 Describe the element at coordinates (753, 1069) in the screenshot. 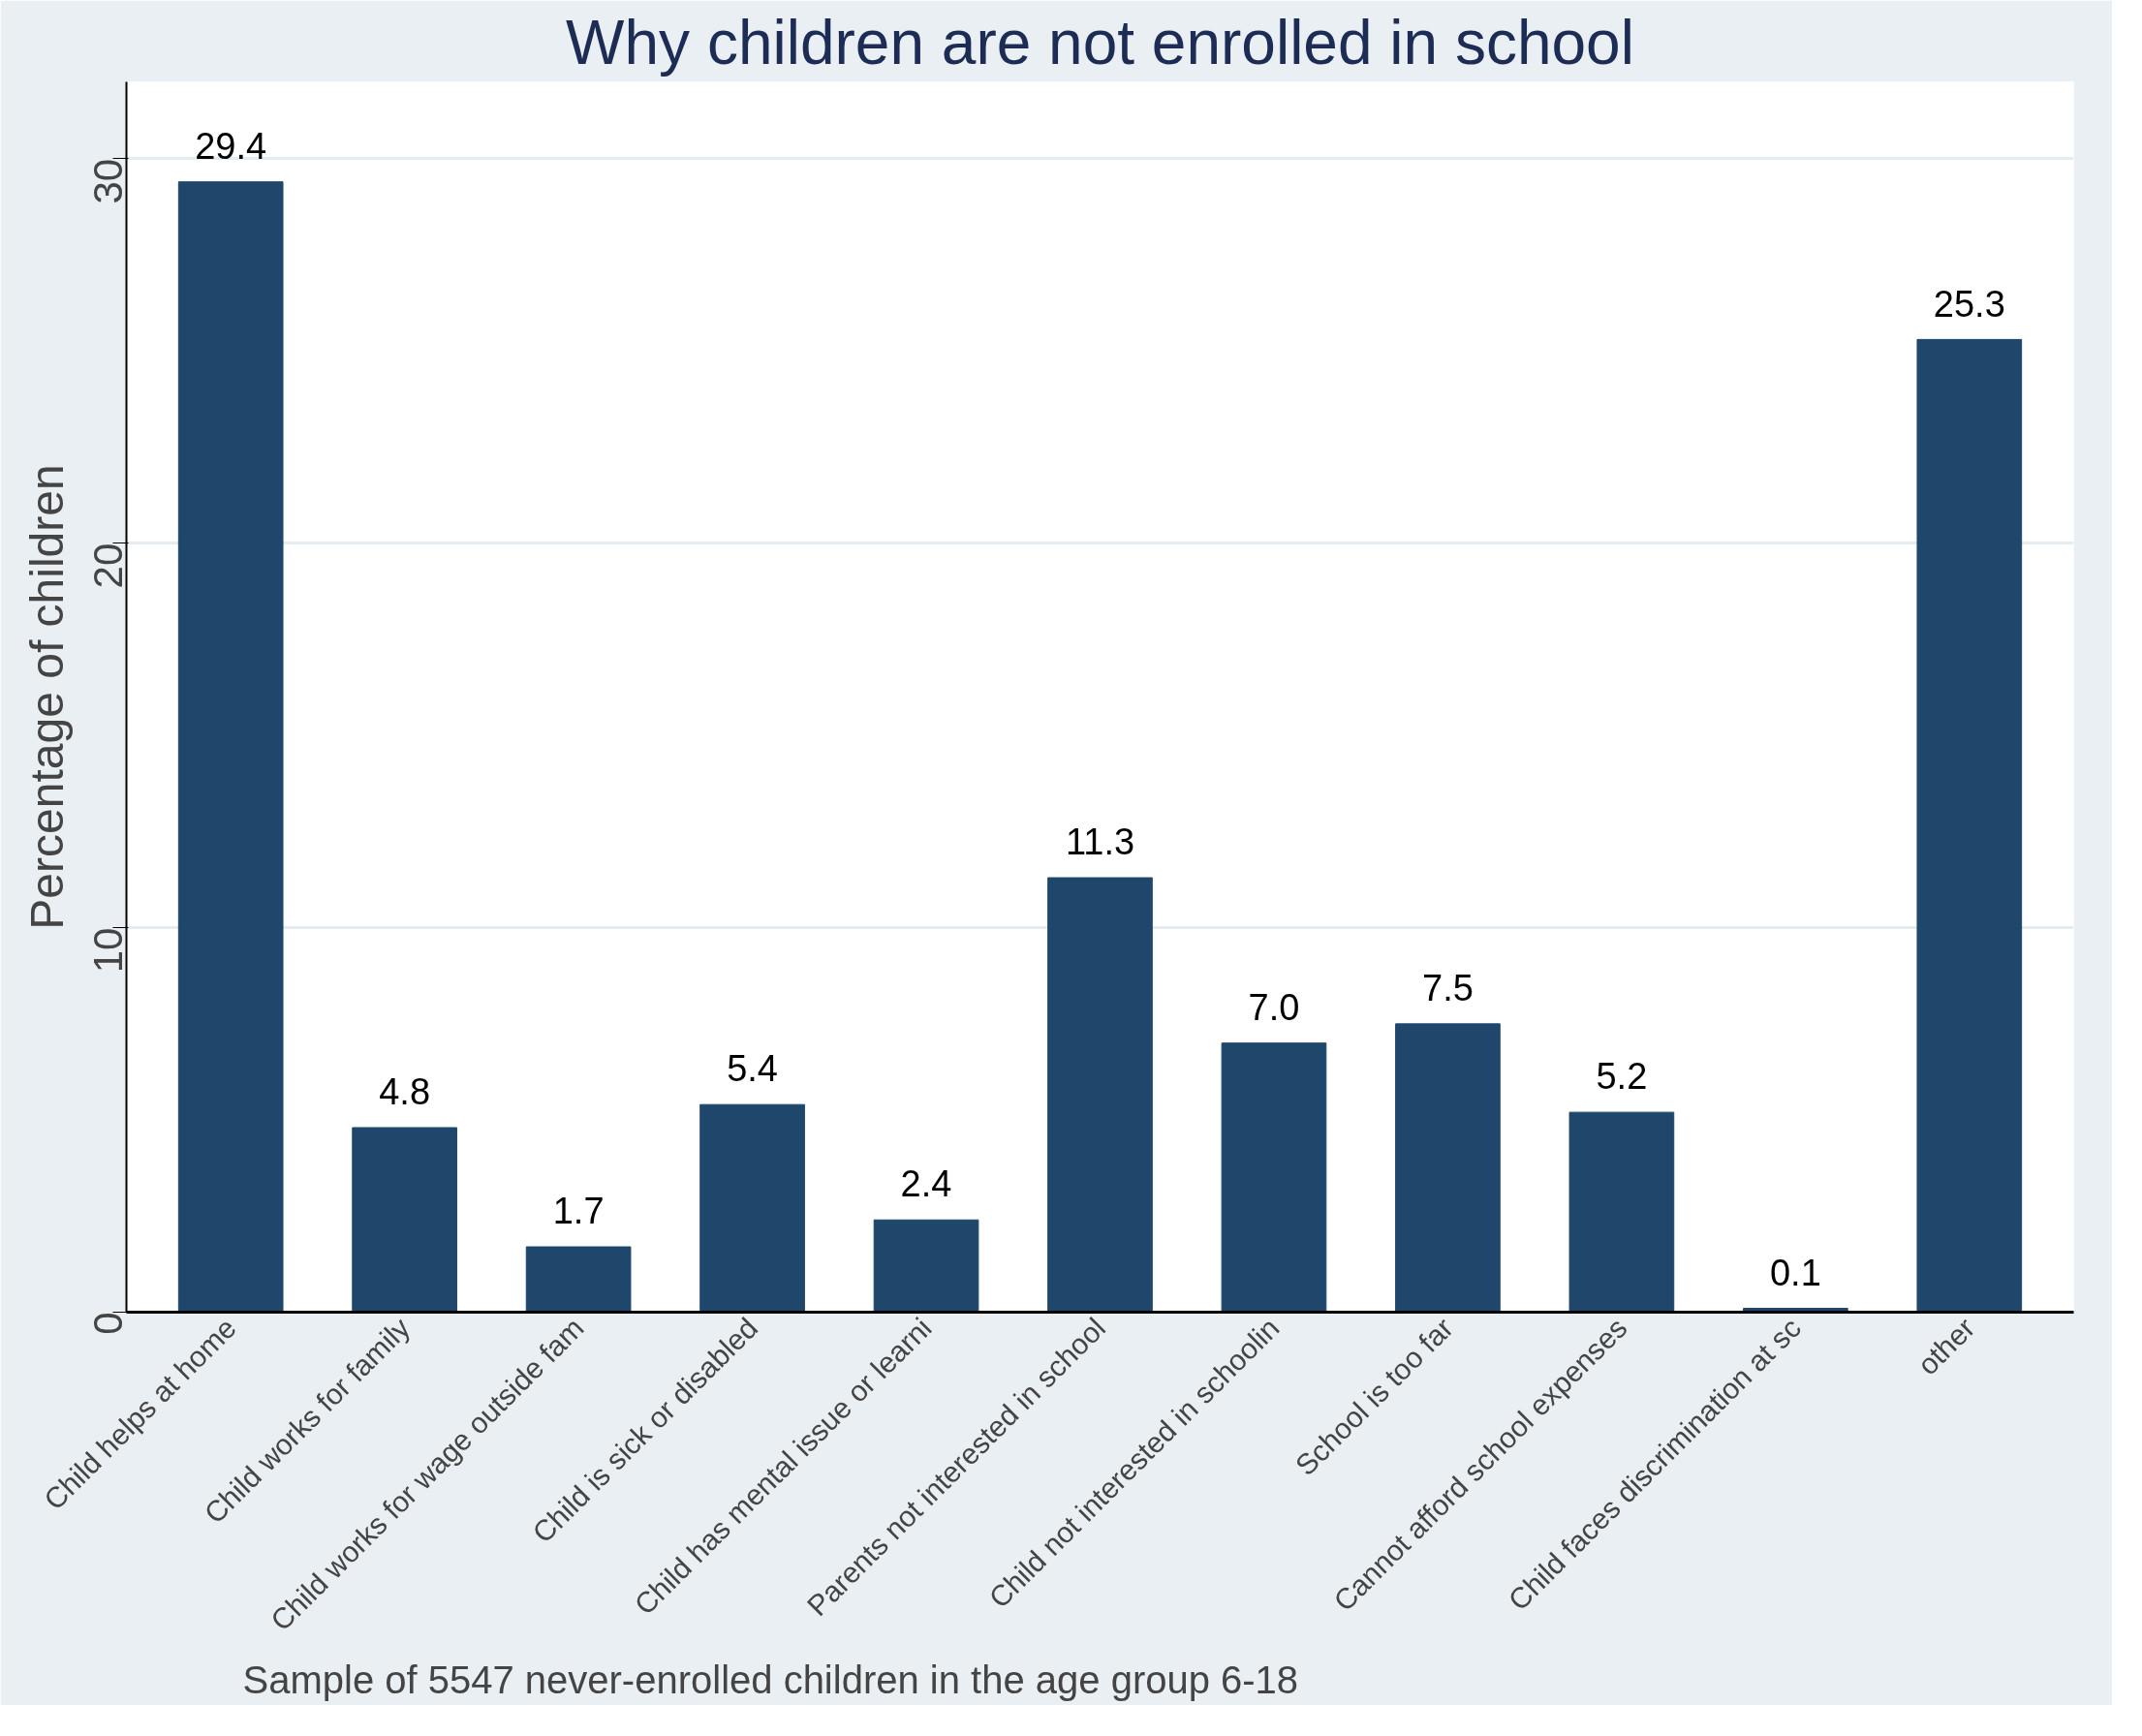

I see `data-label: 5.4` at that location.